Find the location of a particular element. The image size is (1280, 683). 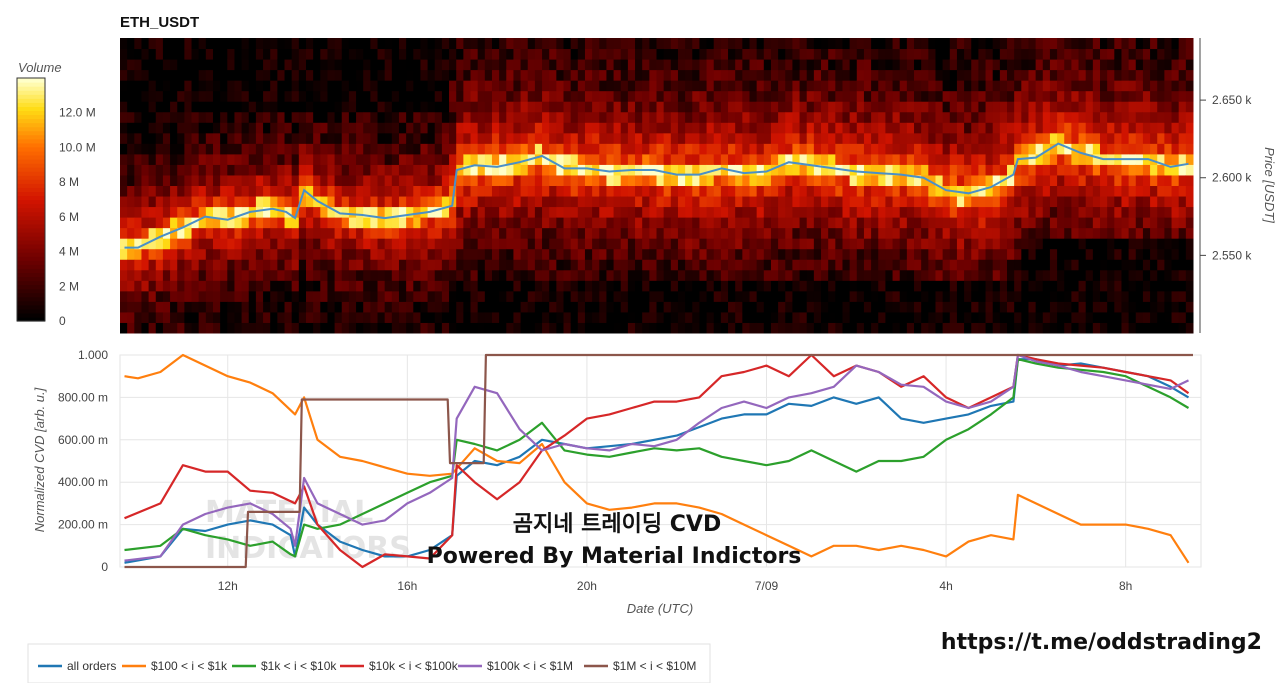

cvd-x-tick-label: 12h is located at coordinates (228, 586).